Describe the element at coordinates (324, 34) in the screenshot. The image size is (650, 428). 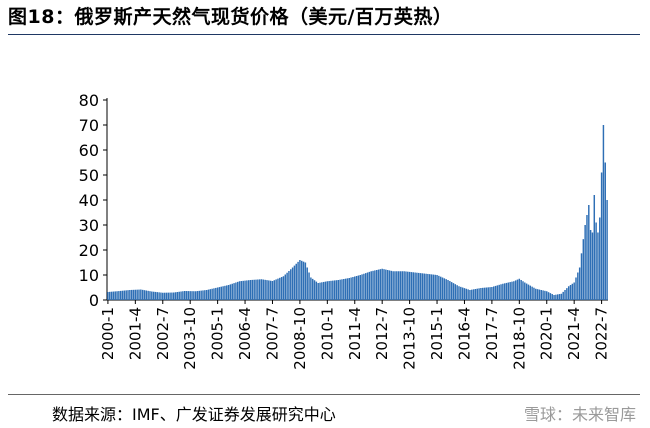
I see `title-divider` at that location.